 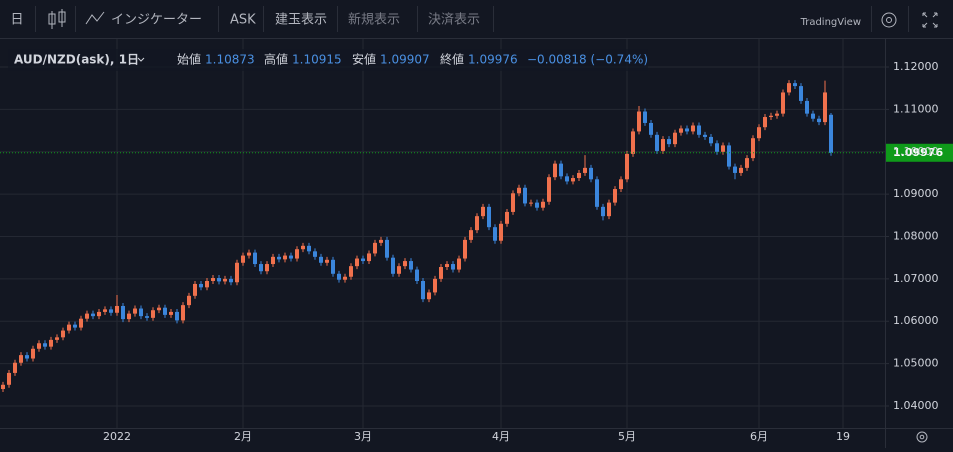 I want to click on x-tick-label: 4月, so click(x=501, y=436).